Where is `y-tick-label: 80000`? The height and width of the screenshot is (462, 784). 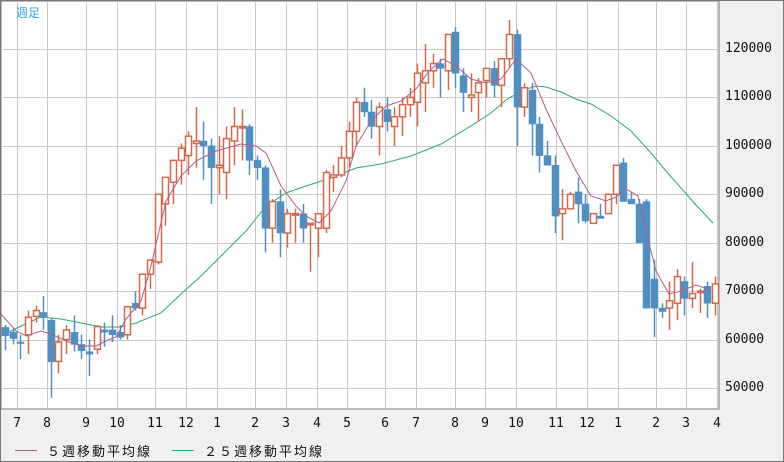 y-tick-label: 80000 is located at coordinates (745, 242).